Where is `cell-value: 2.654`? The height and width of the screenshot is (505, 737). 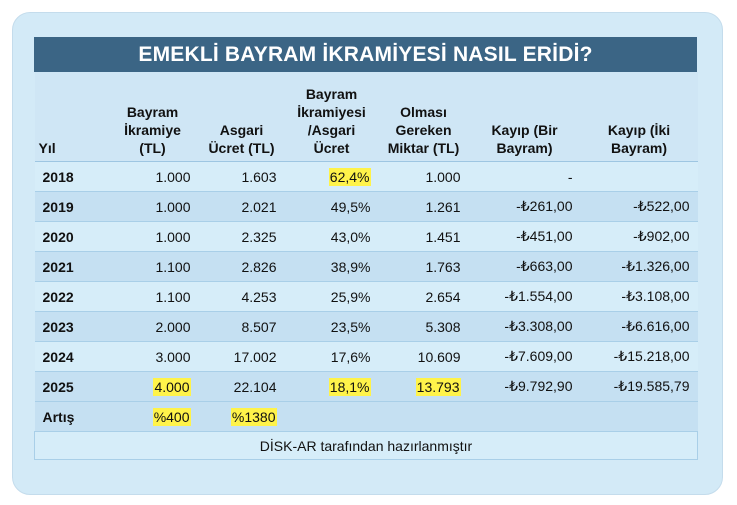 cell-value: 2.654 is located at coordinates (443, 296).